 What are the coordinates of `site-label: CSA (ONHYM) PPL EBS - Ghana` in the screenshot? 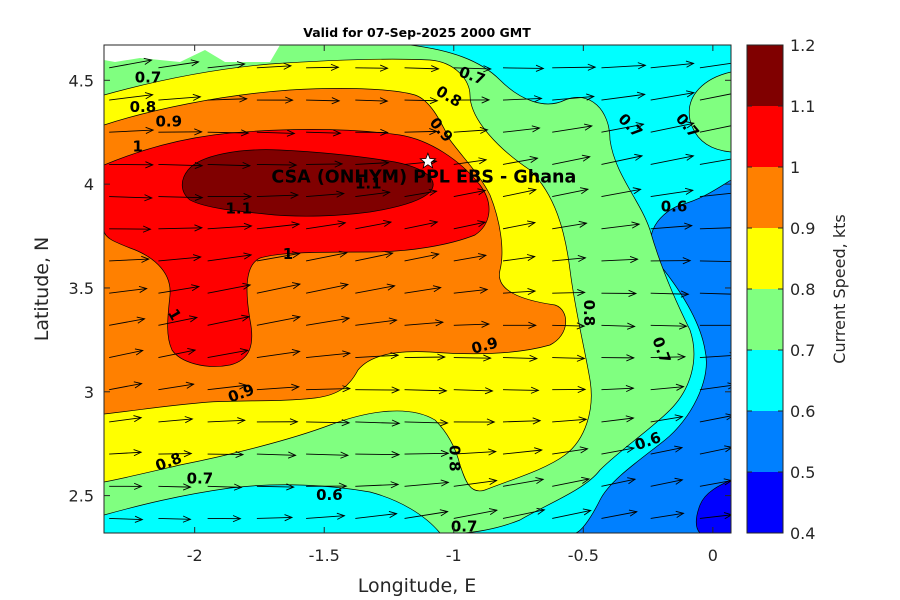 It's located at (423, 177).